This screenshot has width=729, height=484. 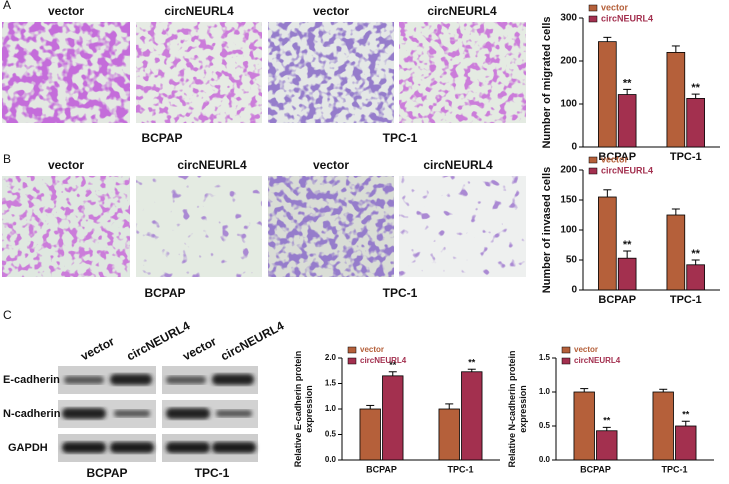 What do you see at coordinates (572, 260) in the screenshot?
I see `y-tick-label: 50` at bounding box center [572, 260].